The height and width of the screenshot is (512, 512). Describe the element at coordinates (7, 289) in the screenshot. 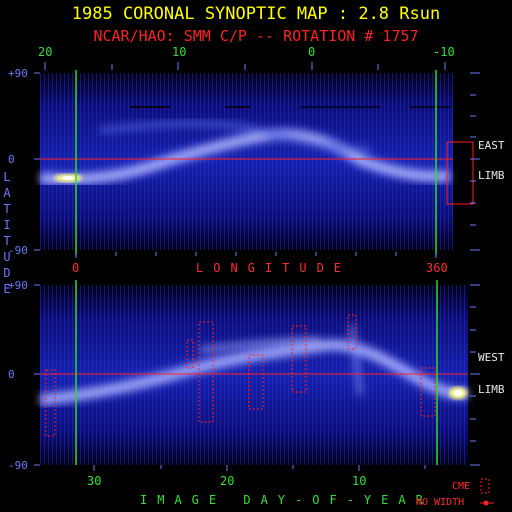

I see `latitude-letter: E` at that location.